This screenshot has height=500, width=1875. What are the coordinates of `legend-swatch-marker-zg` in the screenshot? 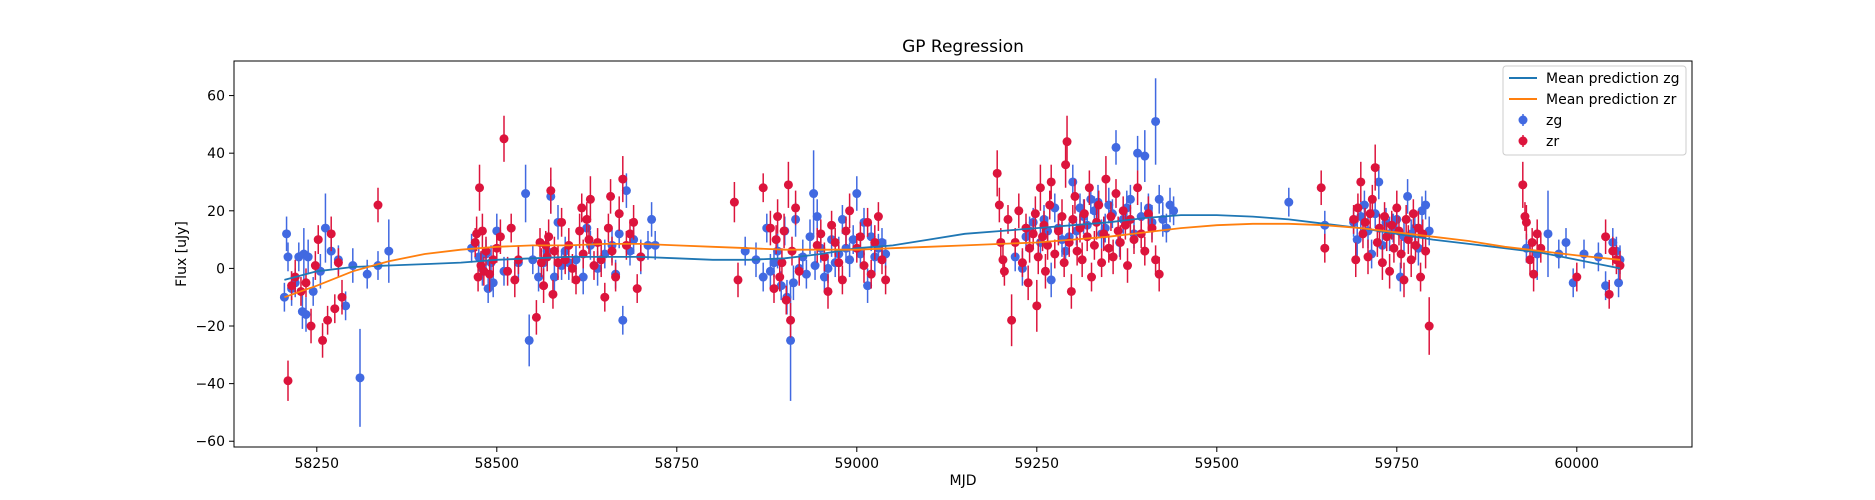 It's located at (1523, 120).